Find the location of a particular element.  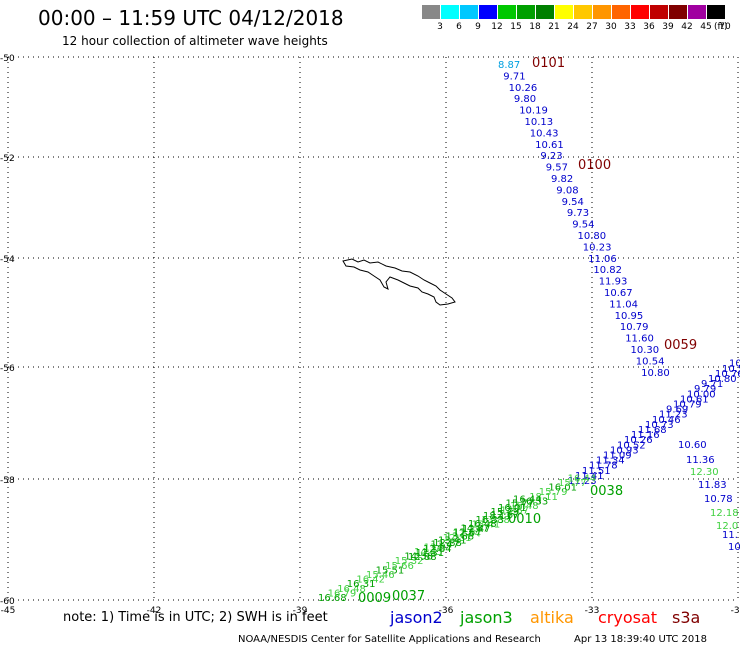

wave-height-label: 11.83 is located at coordinates (712, 485).